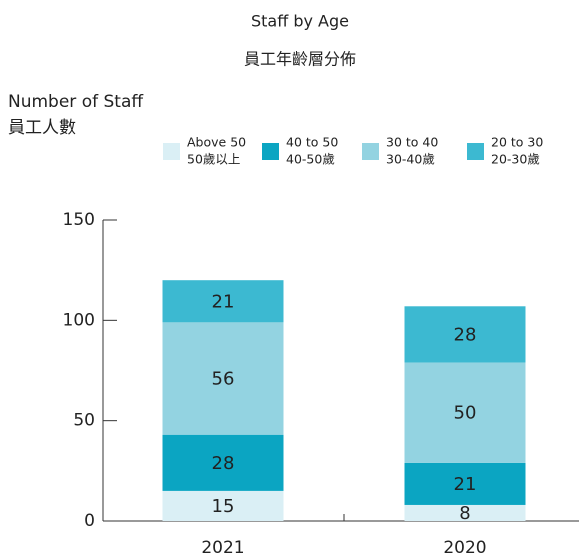 The width and height of the screenshot is (579, 559). What do you see at coordinates (517, 142) in the screenshot?
I see `legend-label: 20 to 30` at bounding box center [517, 142].